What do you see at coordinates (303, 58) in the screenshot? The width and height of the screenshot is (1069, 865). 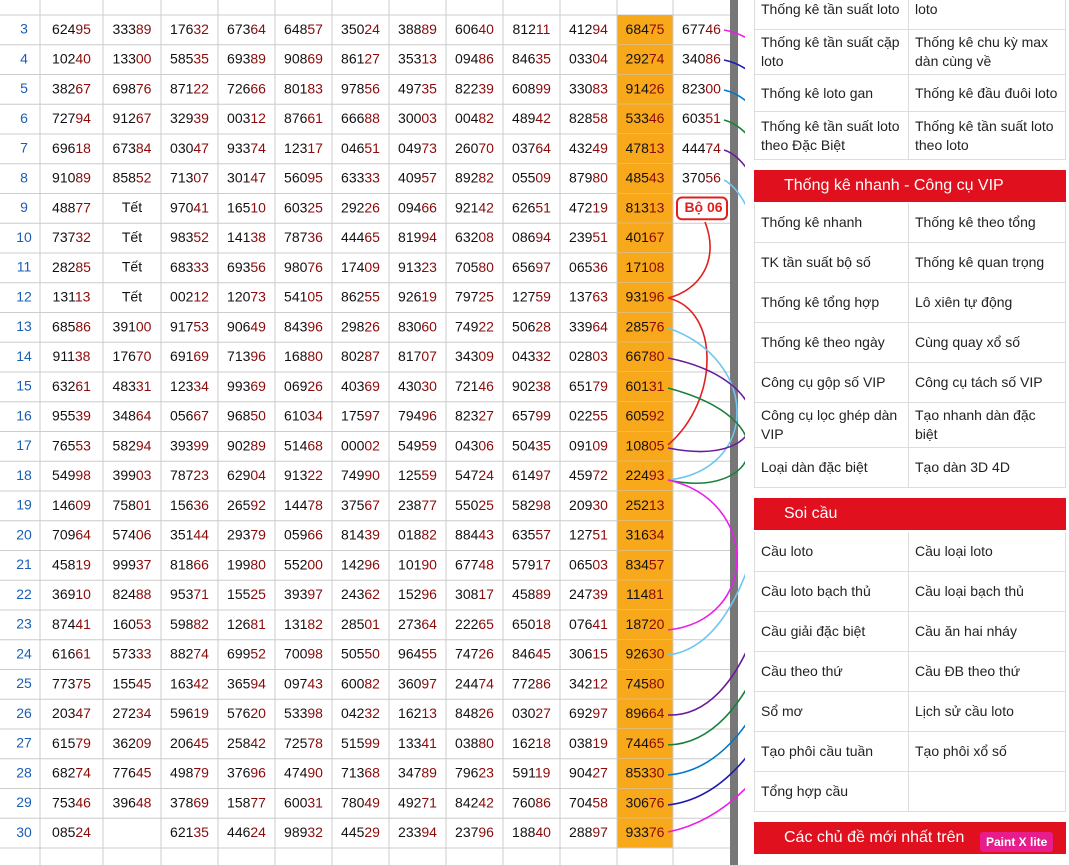 I see `lottery-number: 90869` at bounding box center [303, 58].